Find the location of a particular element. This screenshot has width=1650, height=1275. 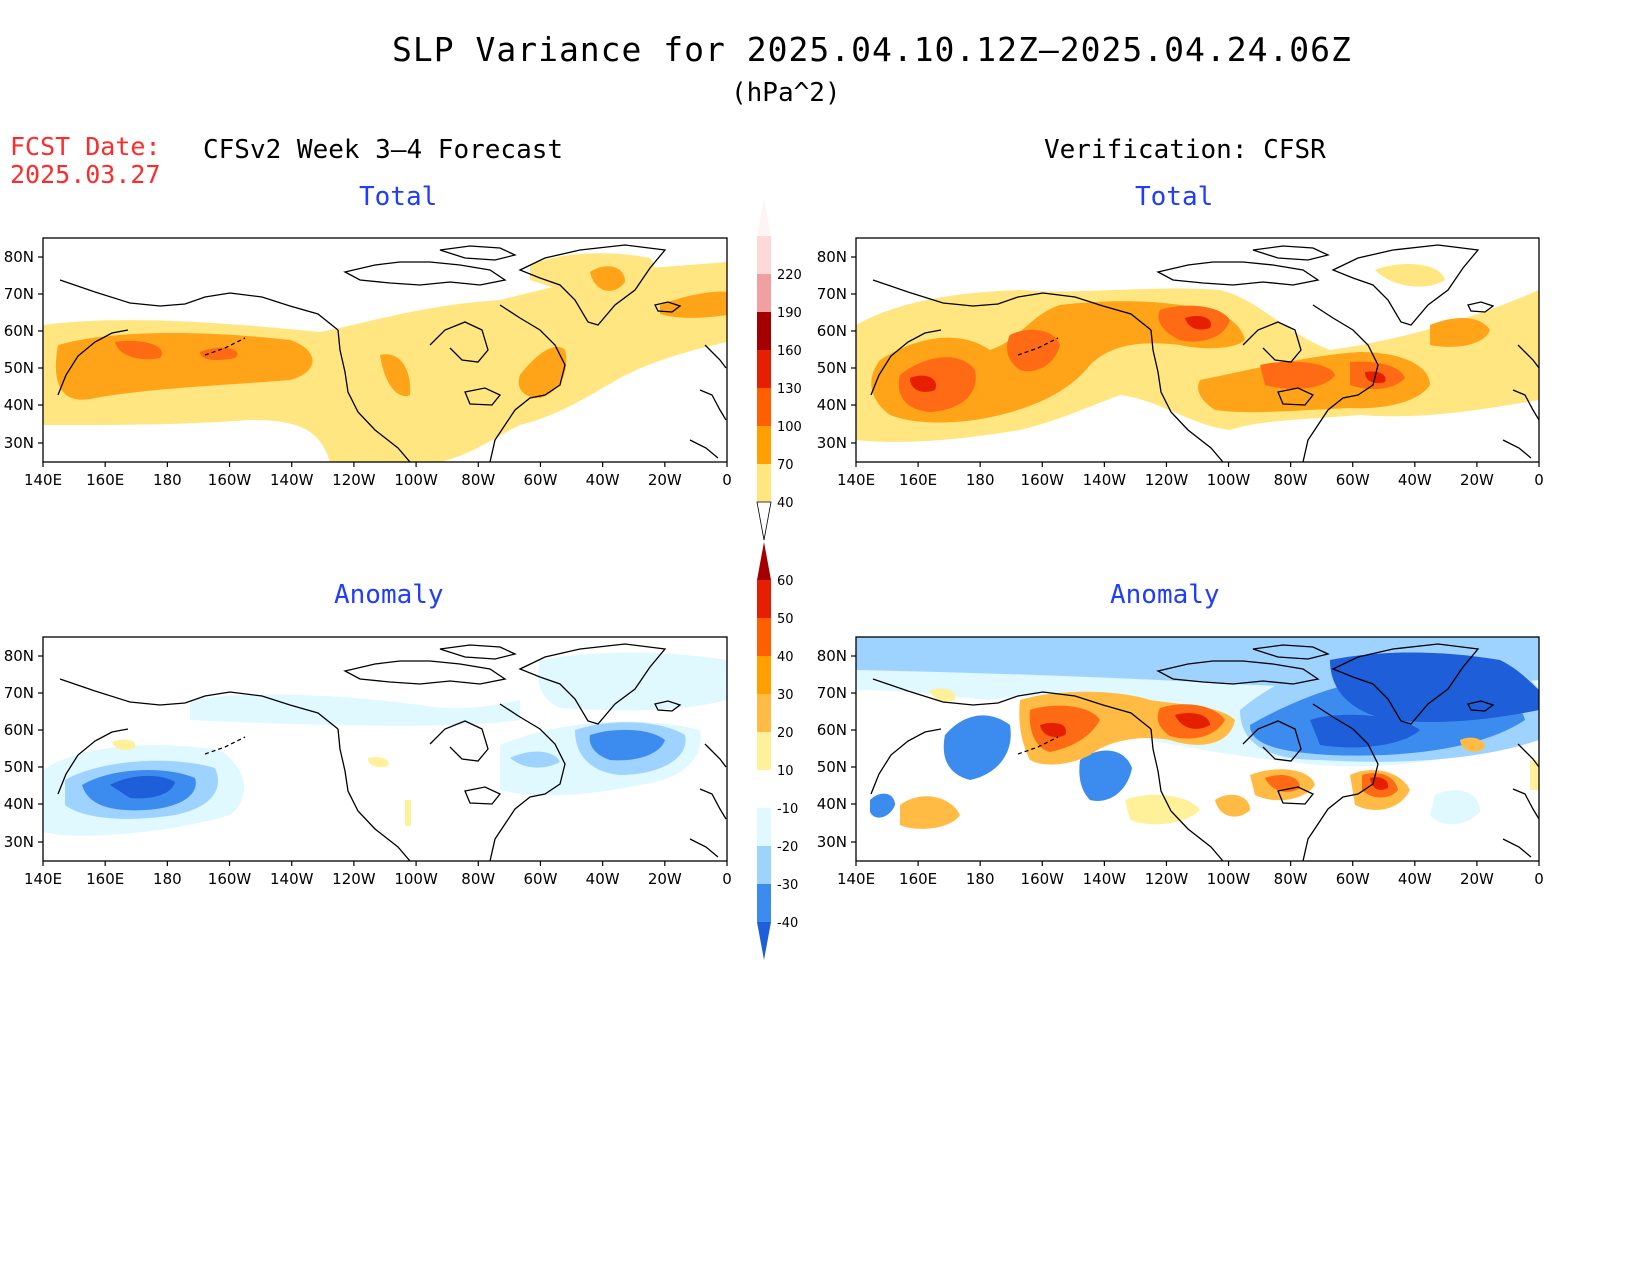

colorbar-anomaly-label: 20 is located at coordinates (785, 733).